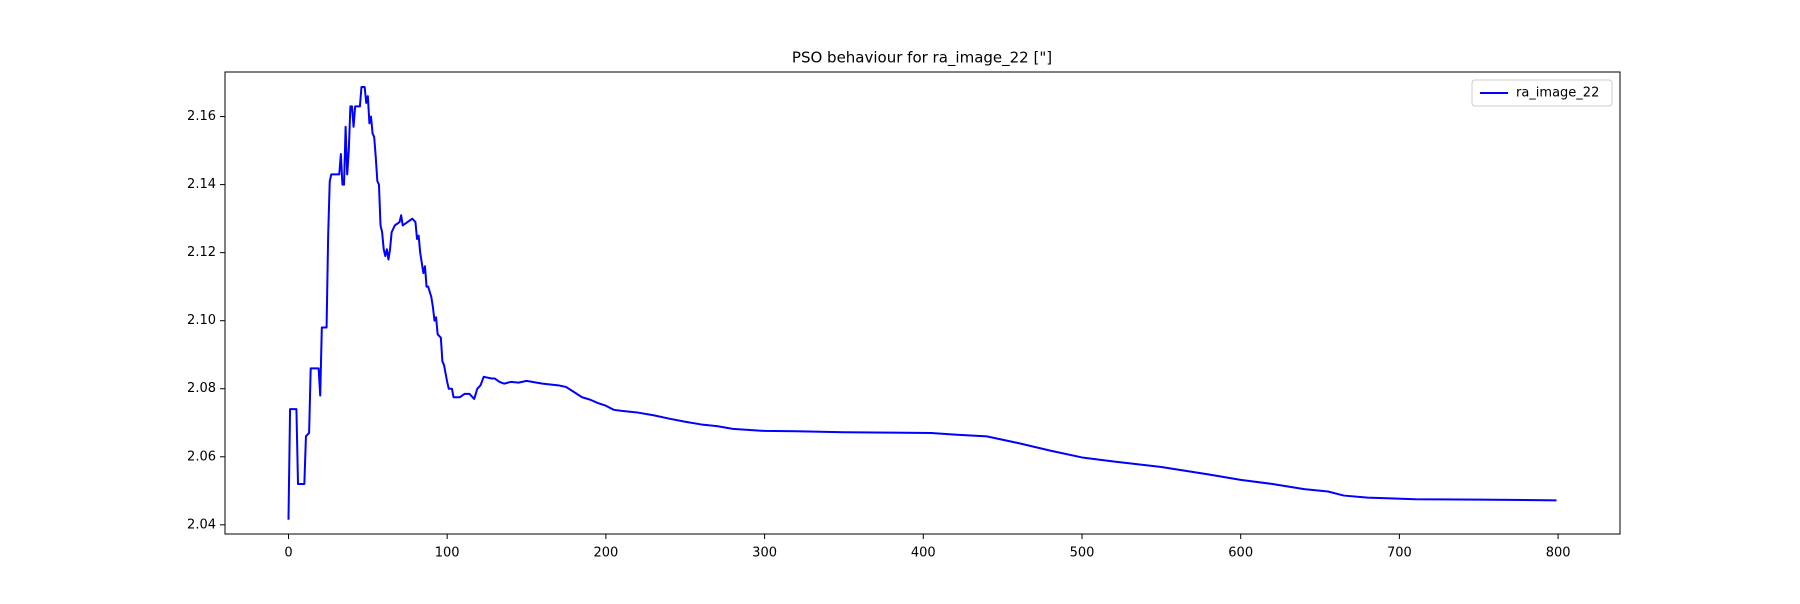 The image size is (1800, 604). I want to click on x-tick-label: 100, so click(447, 553).